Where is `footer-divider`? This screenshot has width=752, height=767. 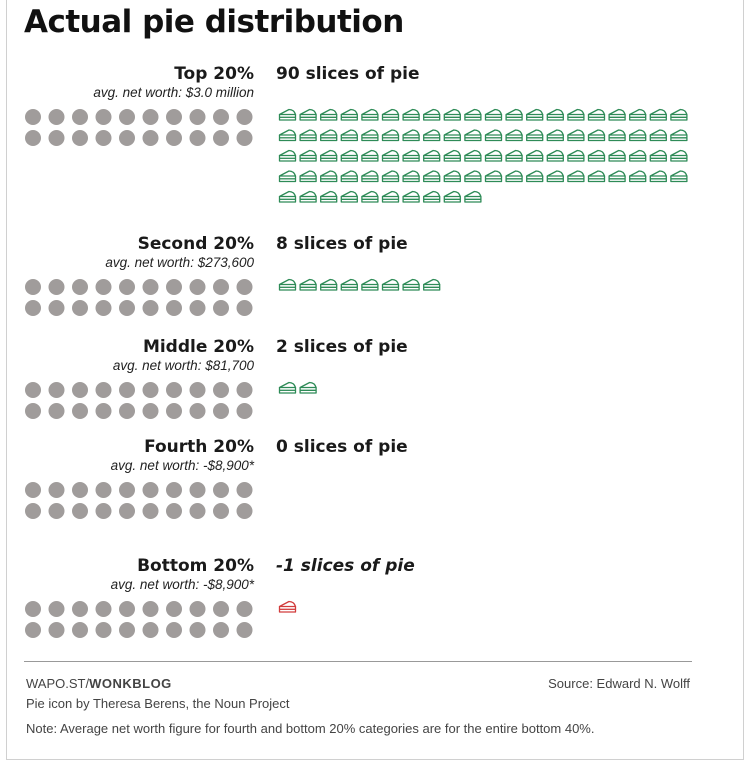 footer-divider is located at coordinates (358, 661).